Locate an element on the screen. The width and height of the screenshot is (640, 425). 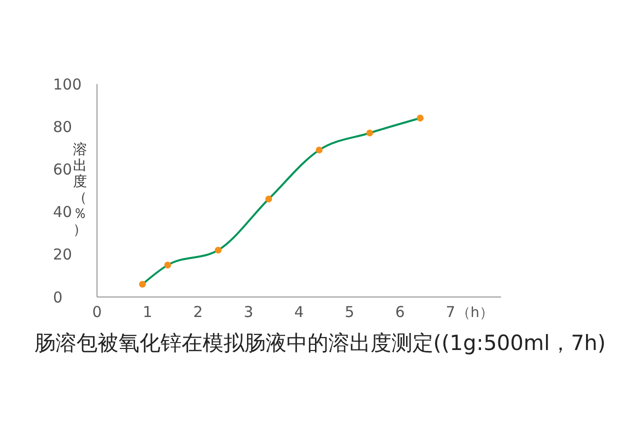
x-tick-label: 1 is located at coordinates (147, 312).